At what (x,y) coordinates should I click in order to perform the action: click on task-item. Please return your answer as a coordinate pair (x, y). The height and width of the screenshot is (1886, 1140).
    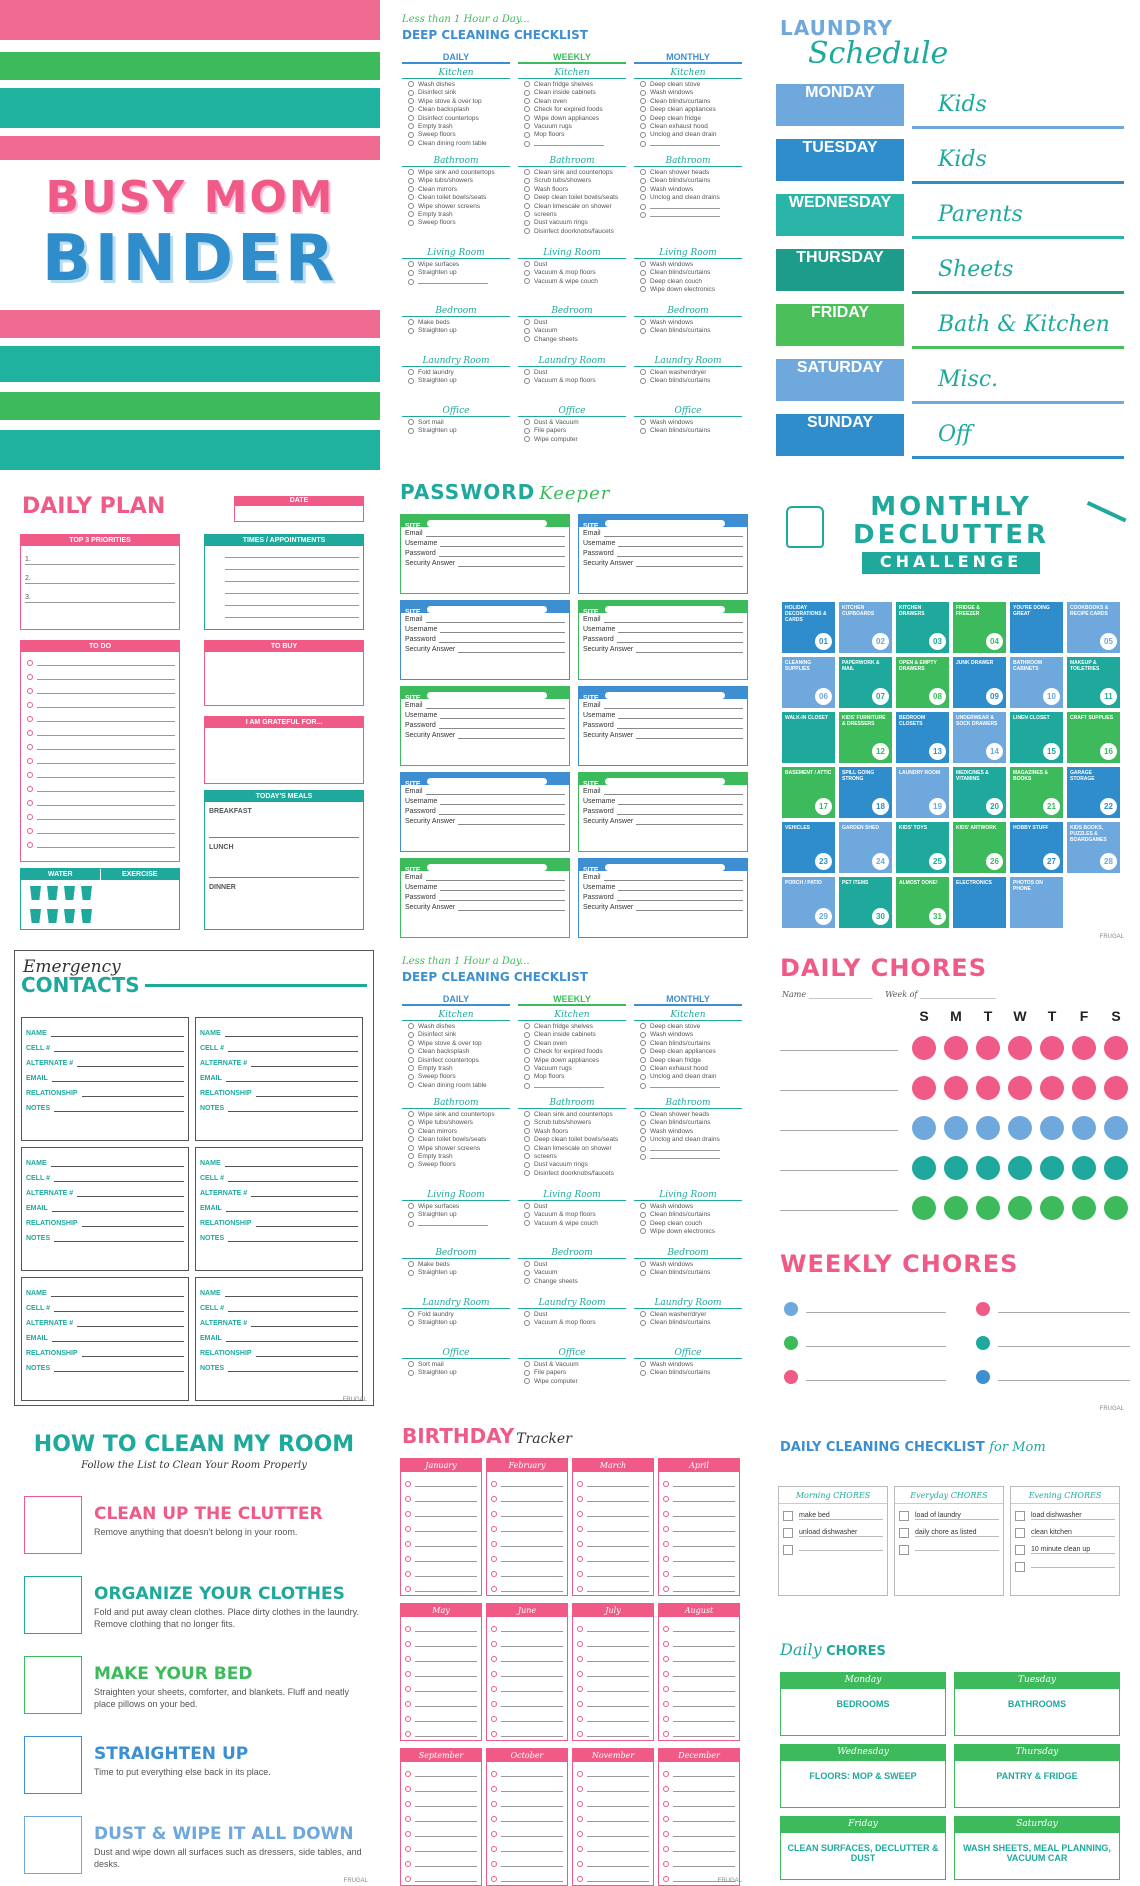
    Looking at the image, I should click on (690, 144).